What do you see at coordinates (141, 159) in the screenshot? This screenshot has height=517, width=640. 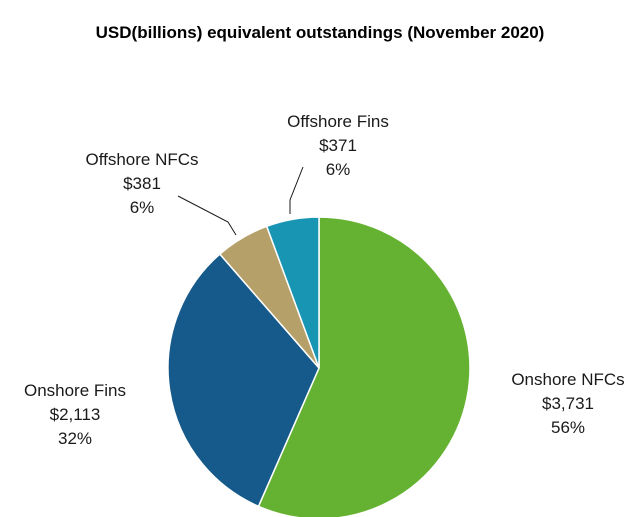 I see `slice-label-name-offshore-nfcs: Offshore NFCs` at bounding box center [141, 159].